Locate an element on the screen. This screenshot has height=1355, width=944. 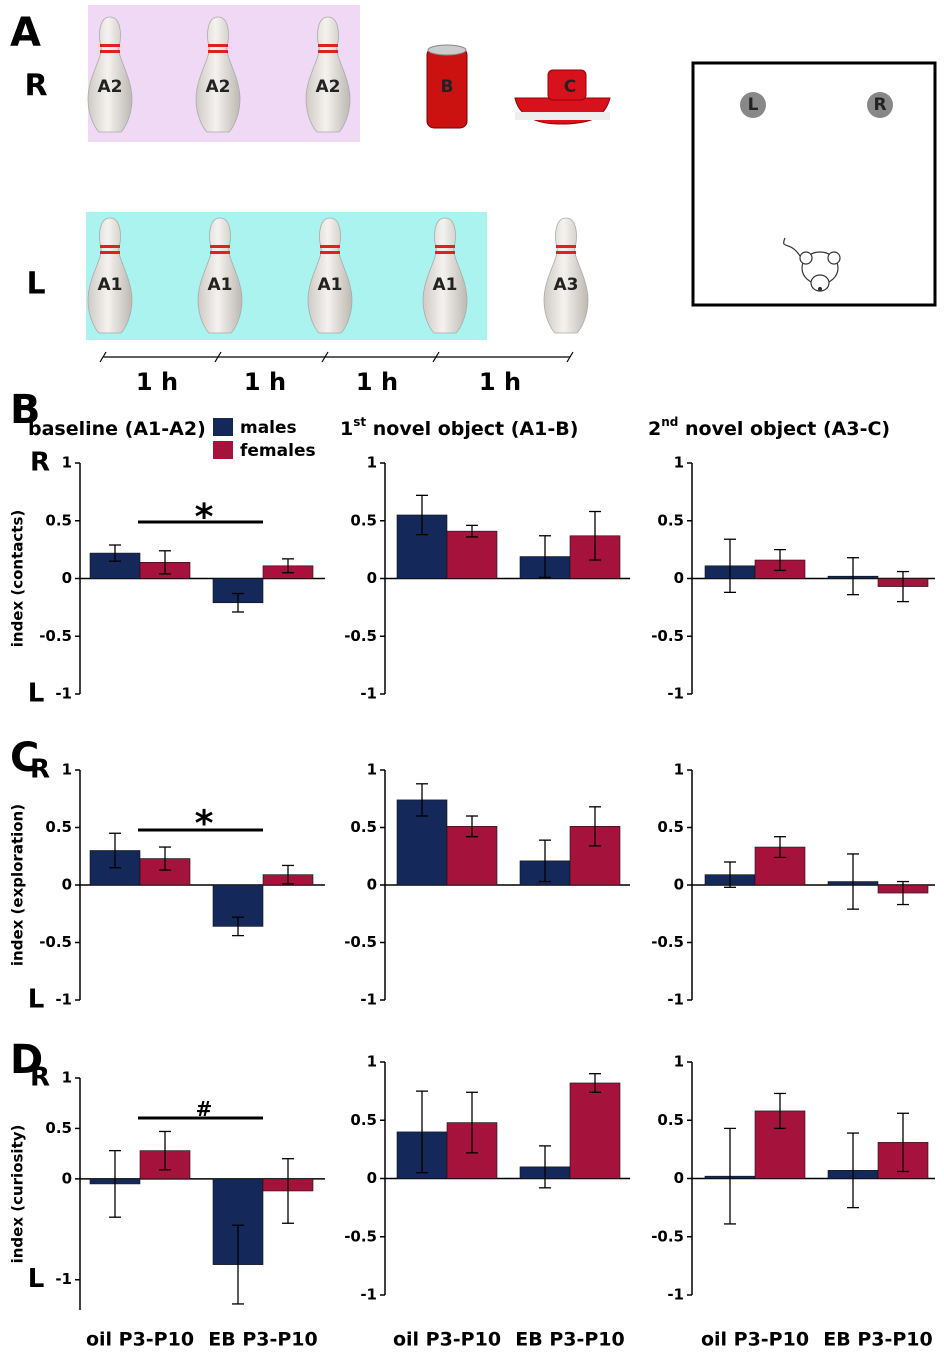
arena-label: L is located at coordinates (753, 105).